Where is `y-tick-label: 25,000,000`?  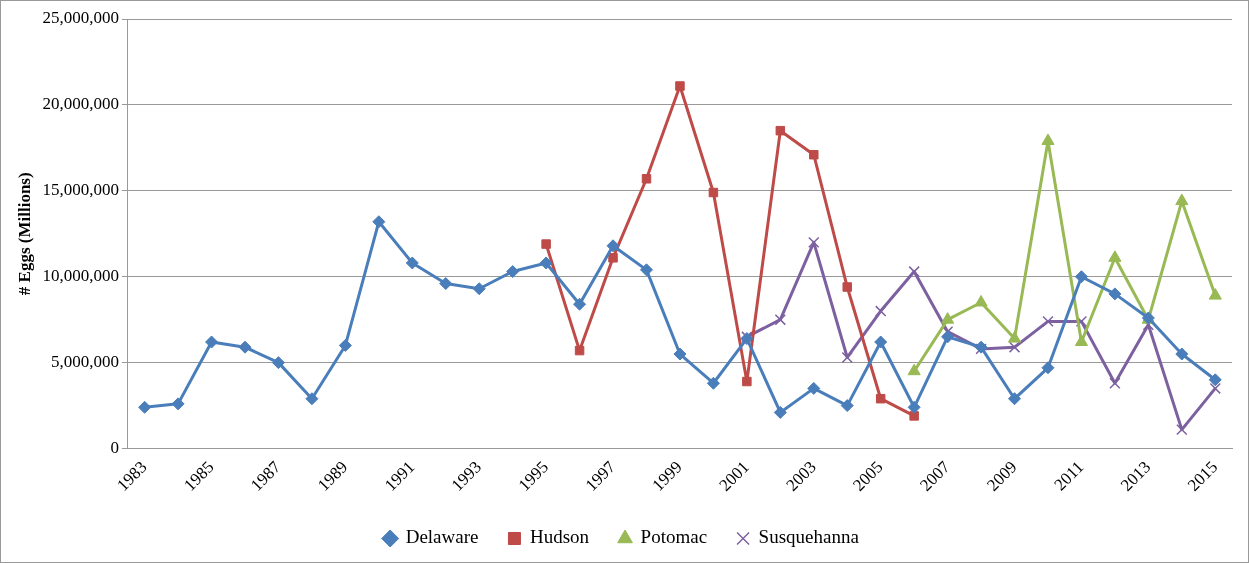 y-tick-label: 25,000,000 is located at coordinates (80, 18).